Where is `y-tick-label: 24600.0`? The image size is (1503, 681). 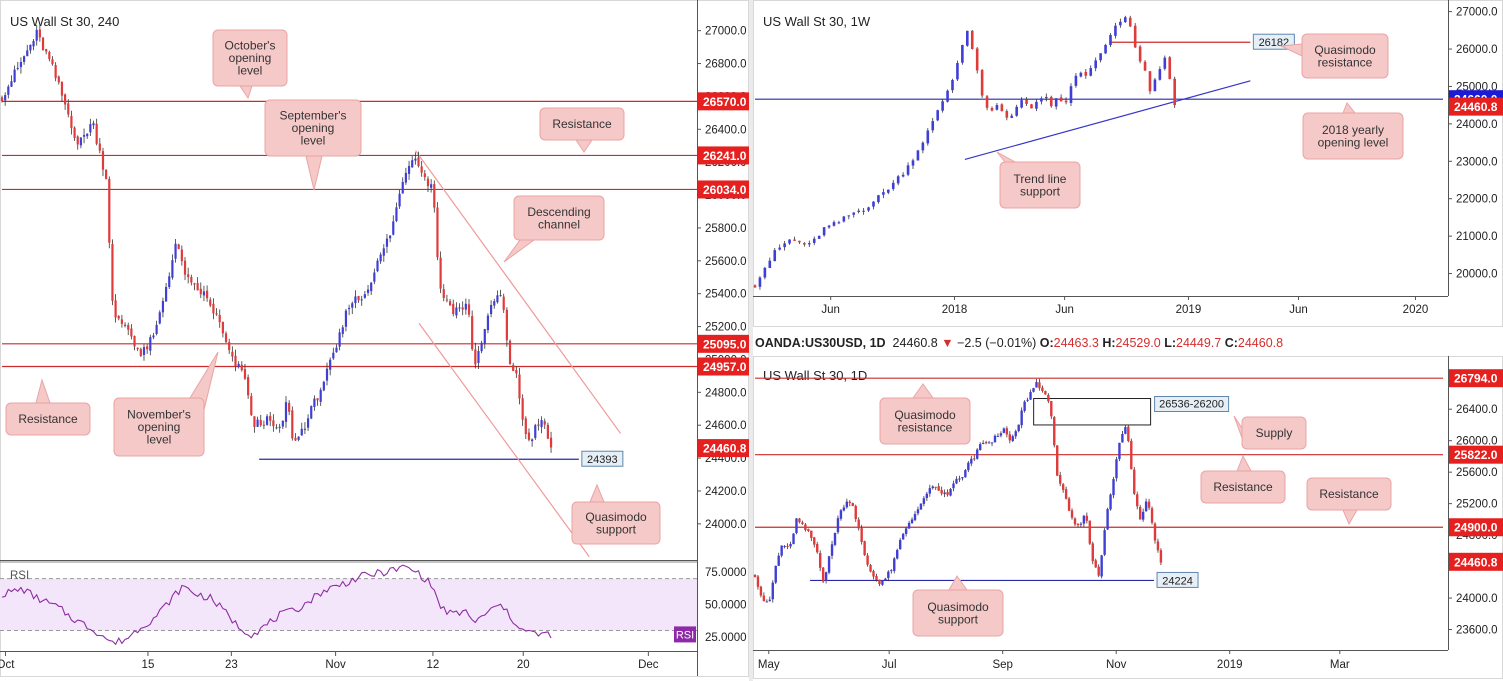 y-tick-label: 24600.0 is located at coordinates (726, 426).